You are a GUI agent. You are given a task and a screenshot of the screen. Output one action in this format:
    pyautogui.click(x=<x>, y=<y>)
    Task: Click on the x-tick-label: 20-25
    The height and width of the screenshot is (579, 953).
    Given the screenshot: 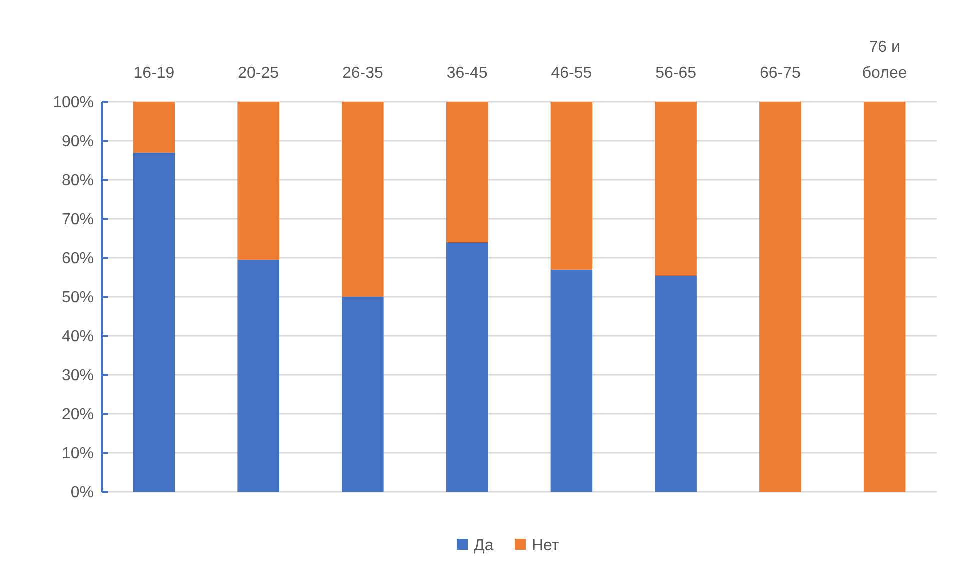 What is the action you would take?
    pyautogui.click(x=259, y=73)
    